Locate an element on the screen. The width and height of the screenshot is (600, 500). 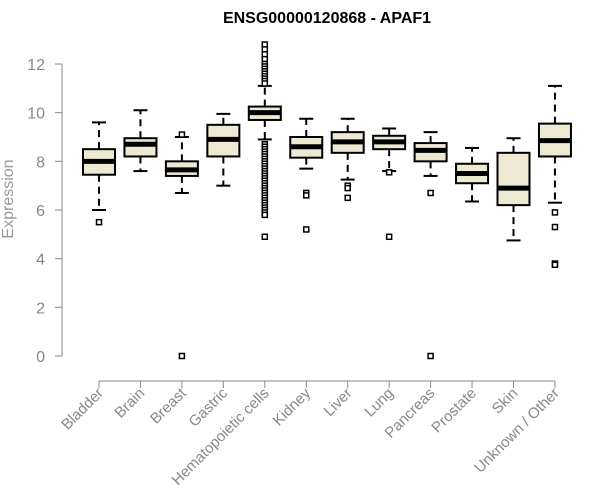
y-axis-label: Expression is located at coordinates (8, 198).